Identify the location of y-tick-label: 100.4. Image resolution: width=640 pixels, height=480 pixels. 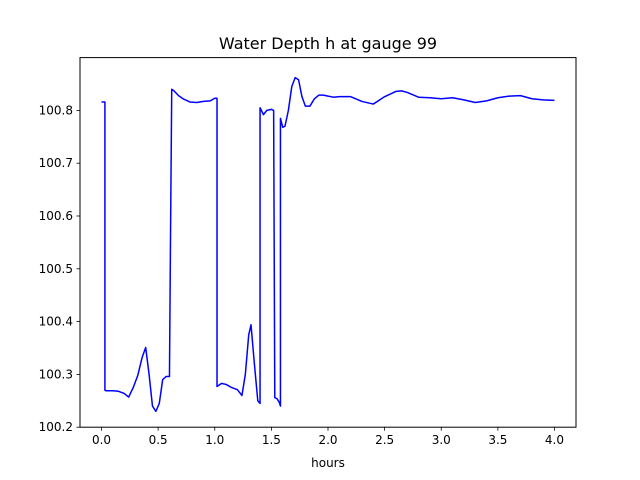
(56, 322).